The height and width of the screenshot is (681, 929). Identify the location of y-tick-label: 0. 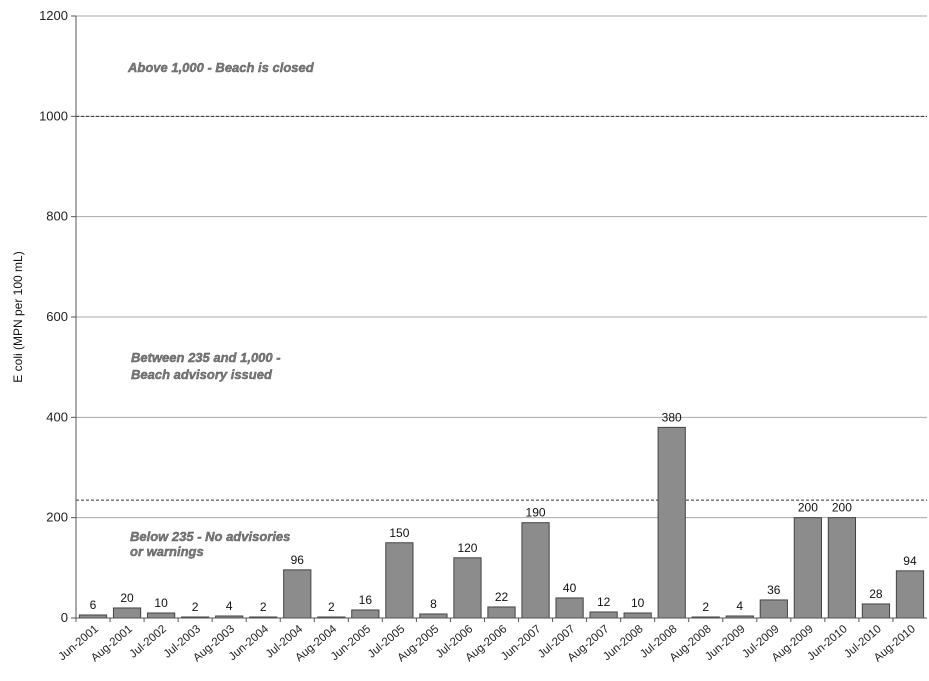
(64, 617).